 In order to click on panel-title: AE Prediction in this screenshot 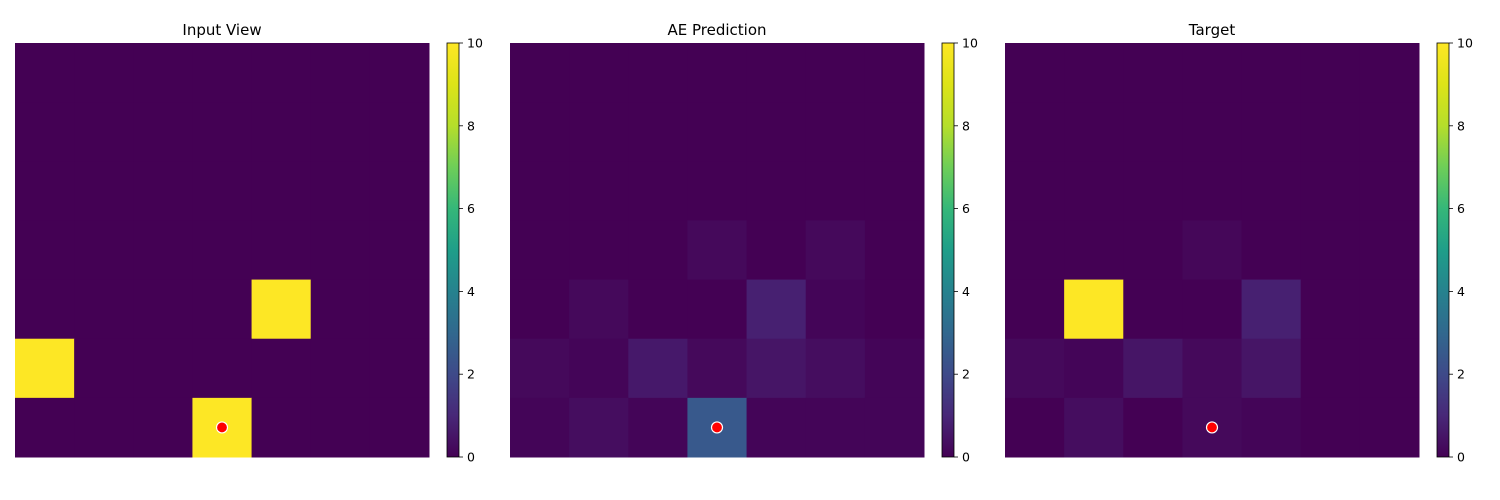, I will do `click(716, 30)`.